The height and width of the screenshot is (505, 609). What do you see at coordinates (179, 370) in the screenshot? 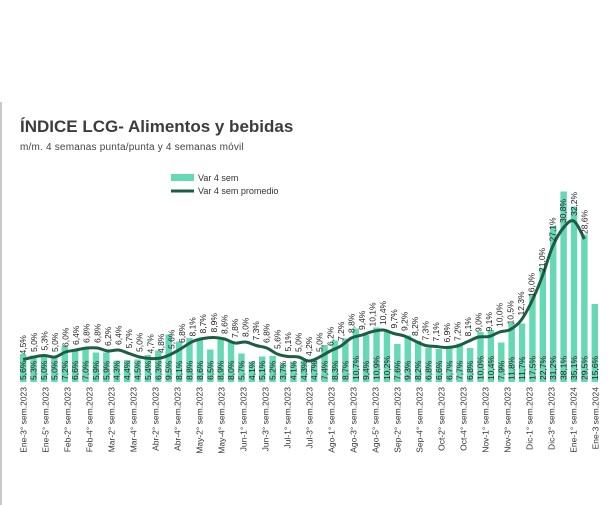
I see `bar-value-label: 8,1%` at bounding box center [179, 370].